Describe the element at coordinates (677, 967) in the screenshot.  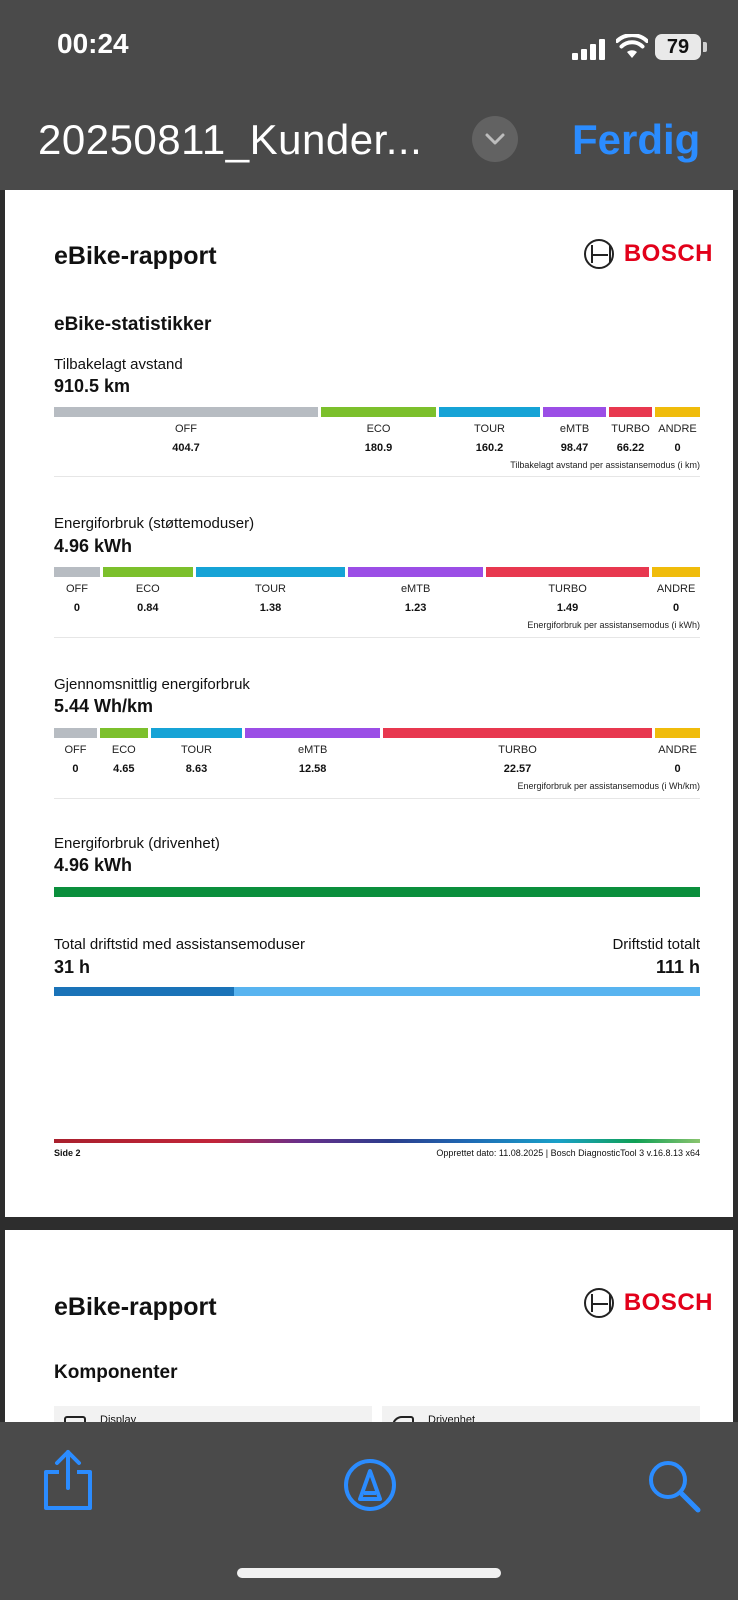
I see `total-runtime-value: 111 h` at that location.